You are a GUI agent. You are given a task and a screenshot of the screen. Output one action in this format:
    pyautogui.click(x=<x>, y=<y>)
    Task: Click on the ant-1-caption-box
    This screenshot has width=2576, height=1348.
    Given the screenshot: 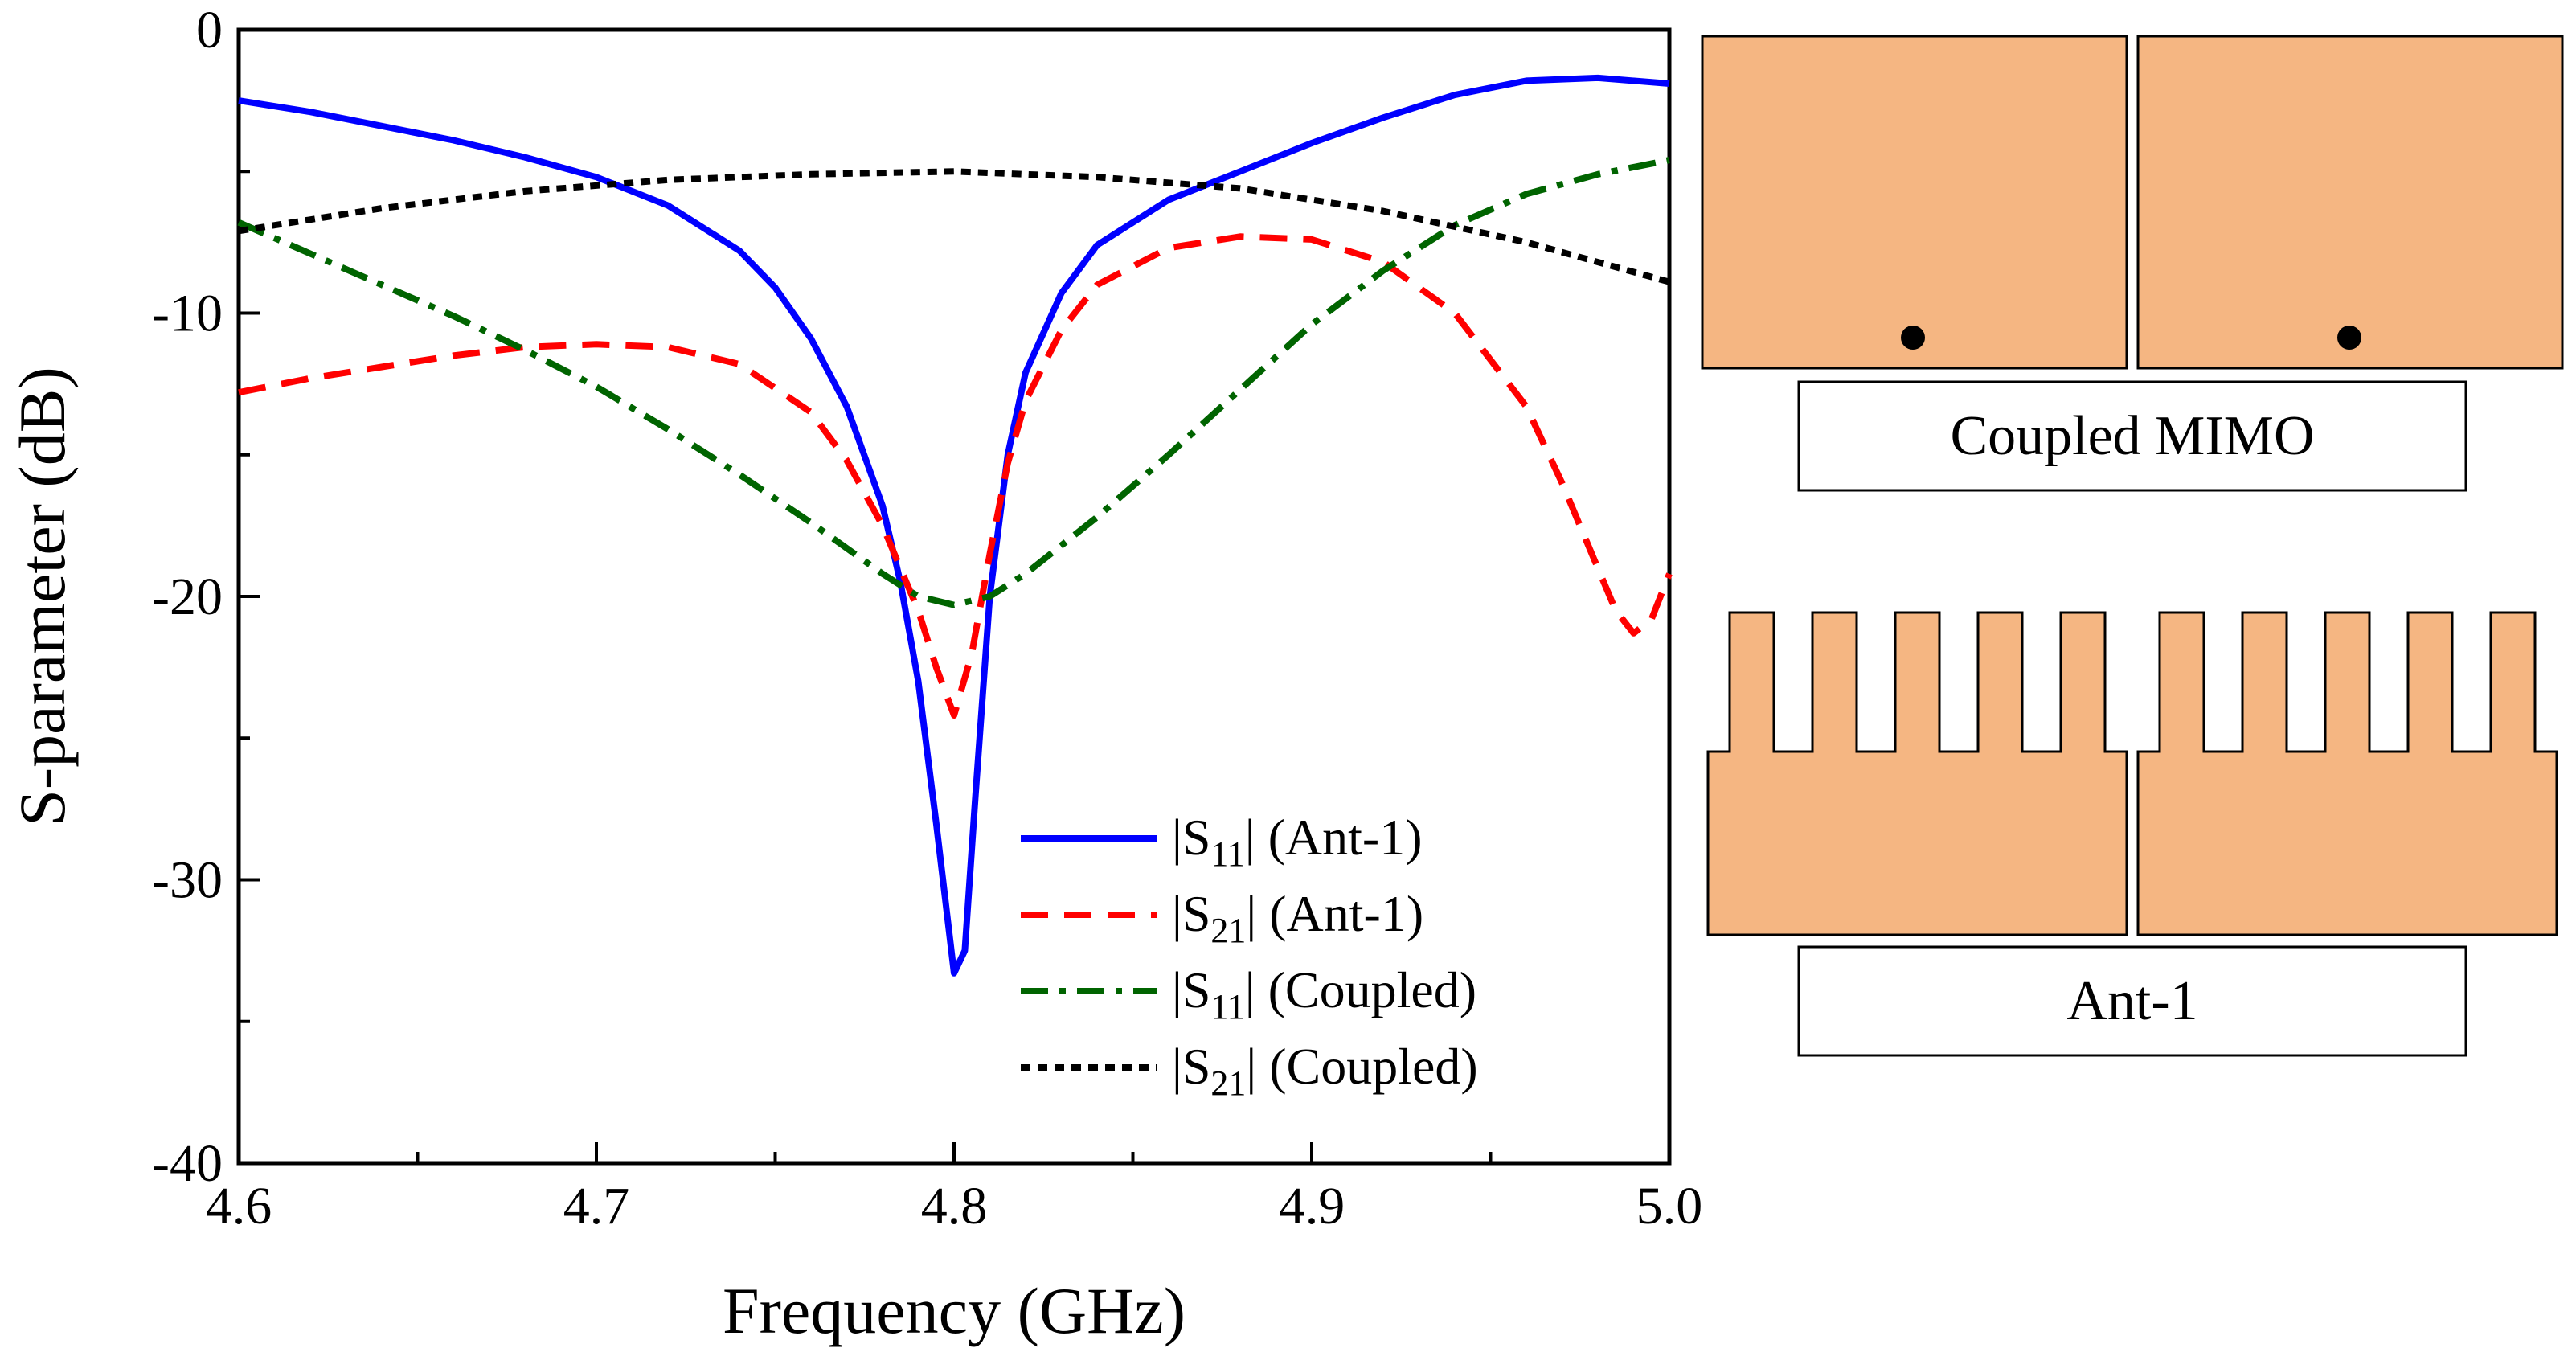 What is the action you would take?
    pyautogui.click(x=2132, y=1001)
    